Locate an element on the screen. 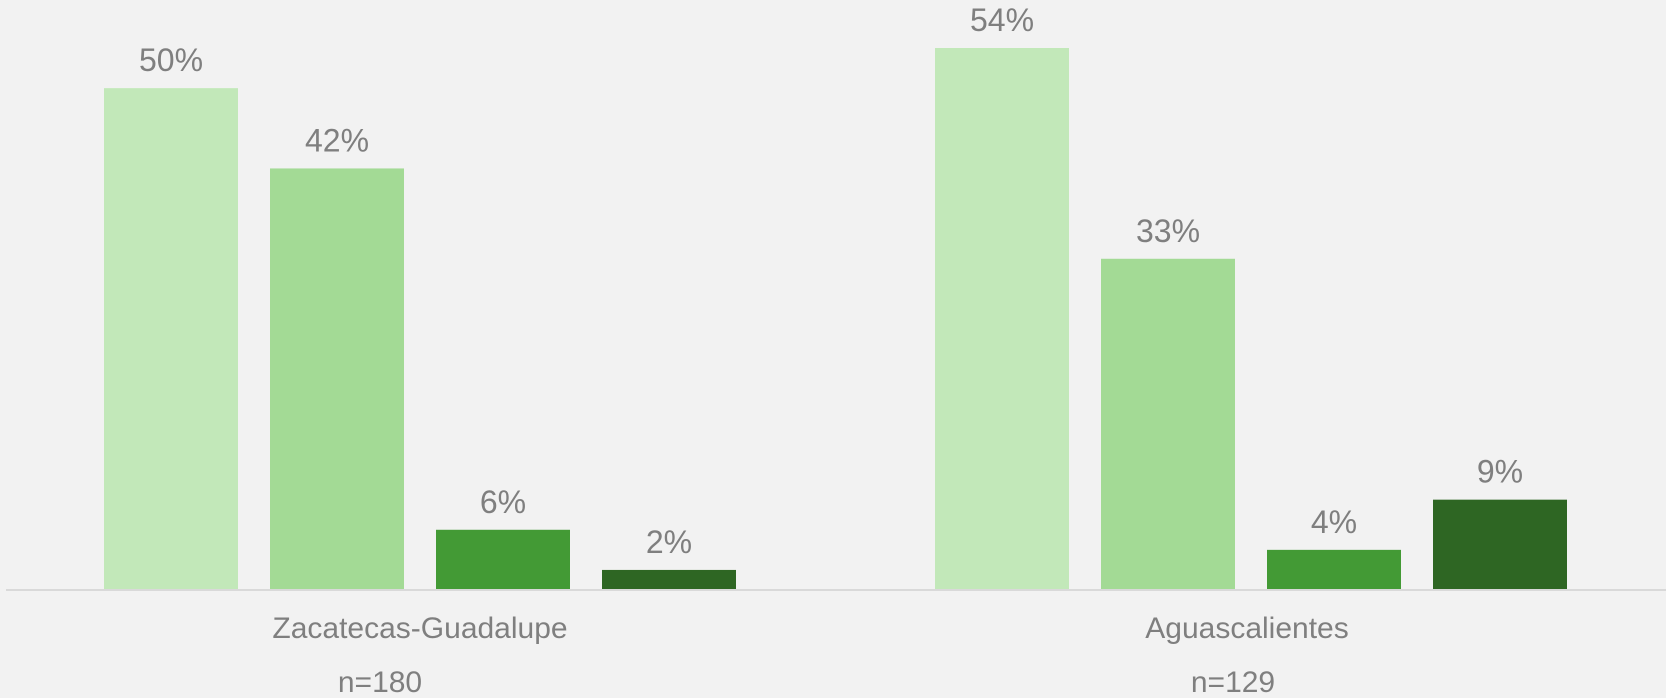 This screenshot has height=698, width=1666. category-sublabel-zacatecas-guadalupe: n=180 is located at coordinates (380, 682).